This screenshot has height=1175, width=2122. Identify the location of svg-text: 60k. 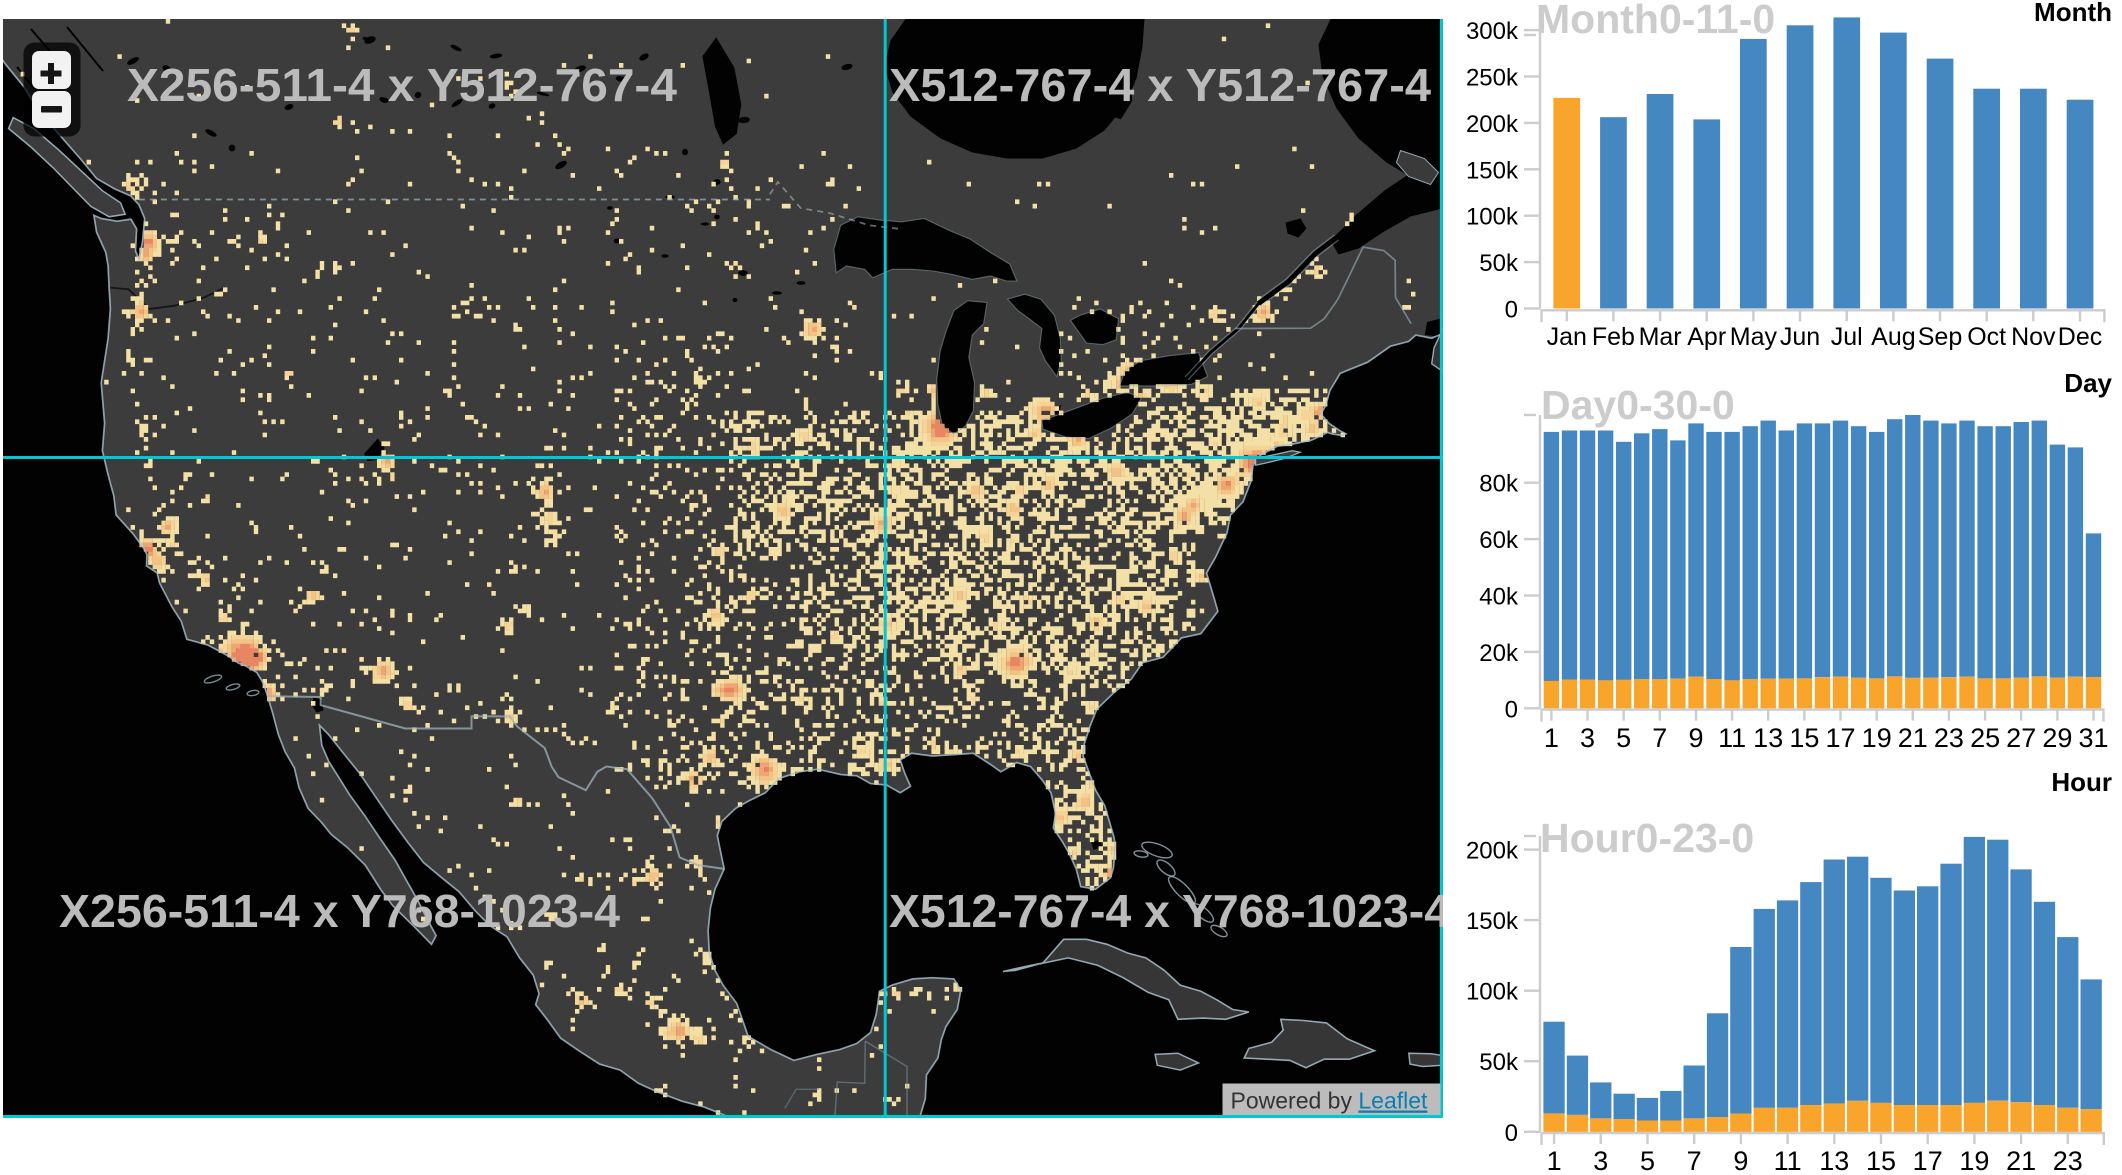
(1499, 540).